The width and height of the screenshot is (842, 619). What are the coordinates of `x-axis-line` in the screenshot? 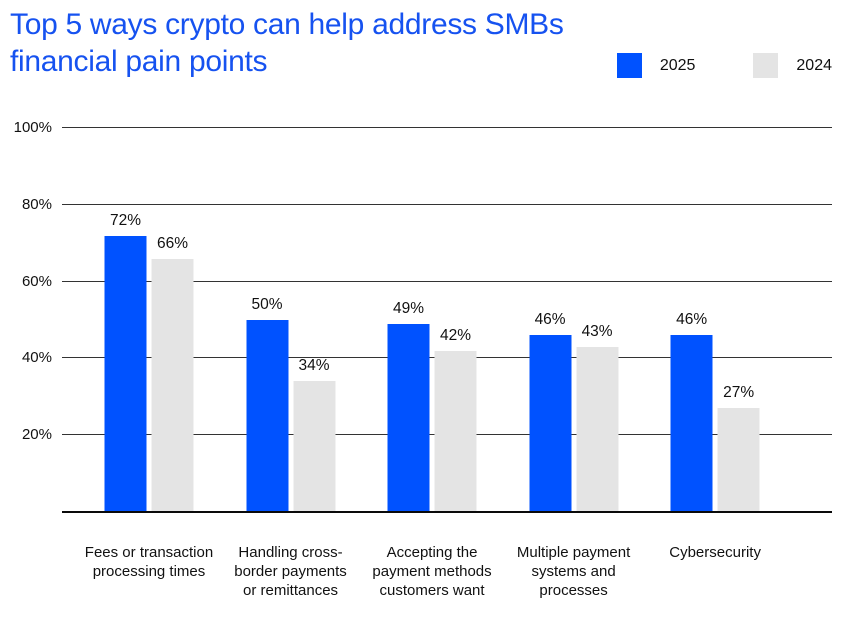 It's located at (447, 512).